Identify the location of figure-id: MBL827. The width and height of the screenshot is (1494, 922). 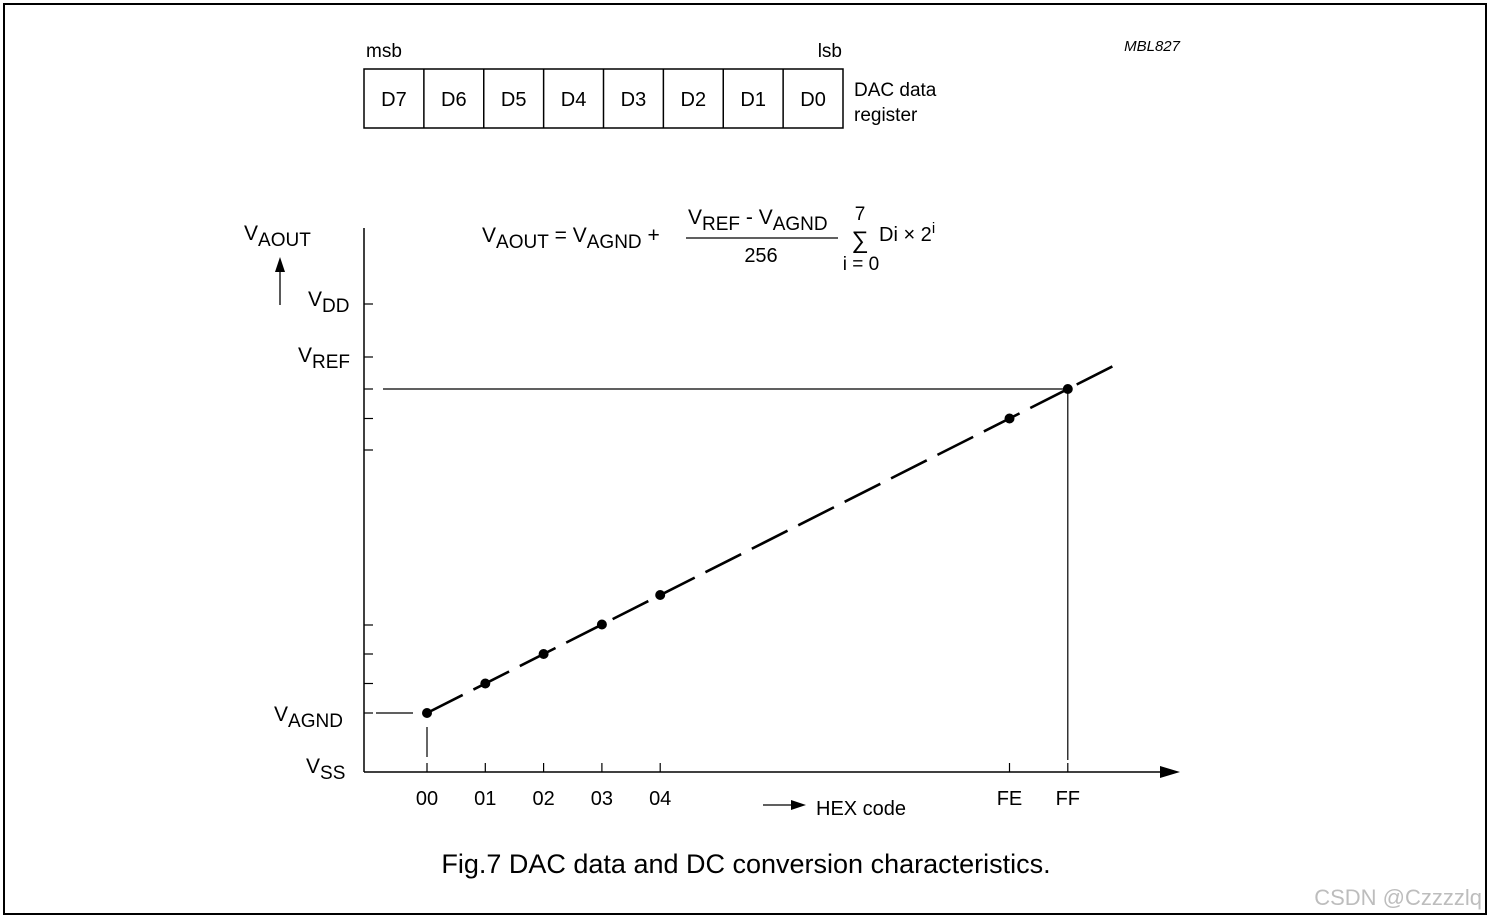
(1152, 46).